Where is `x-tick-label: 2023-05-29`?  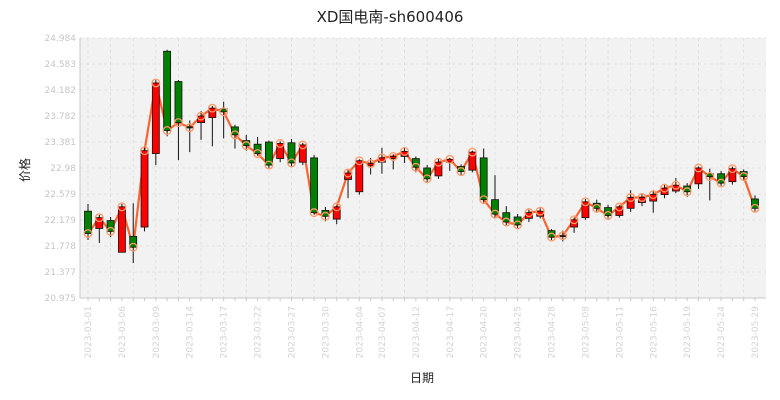
x-tick-label: 2023-05-29 is located at coordinates (756, 332).